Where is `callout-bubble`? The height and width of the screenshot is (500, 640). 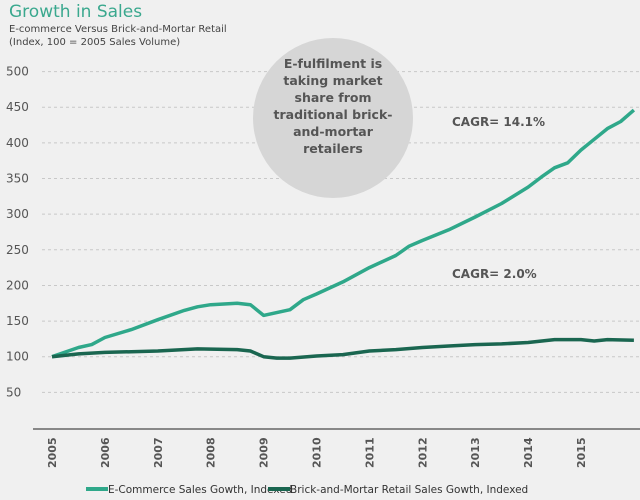 callout-bubble is located at coordinates (333, 118).